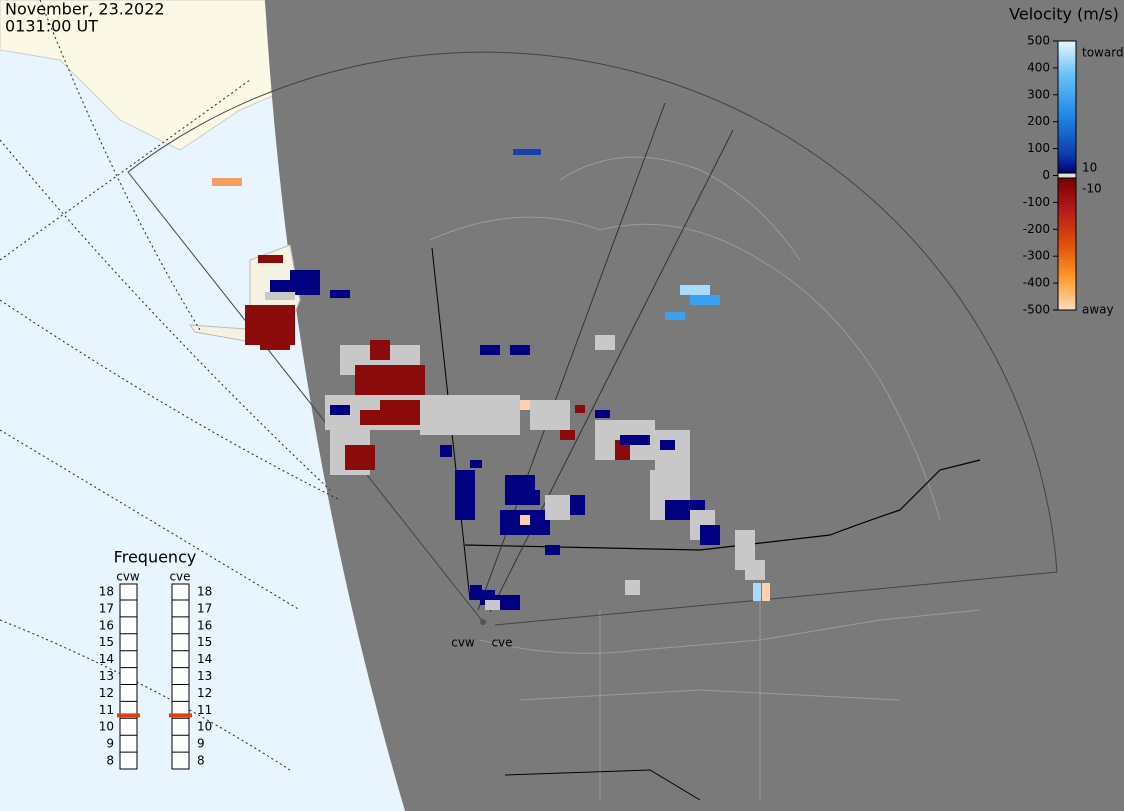 Image resolution: width=1124 pixels, height=811 pixels. Describe the element at coordinates (1038, 94) in the screenshot. I see `colorbar-tick-label: 300` at that location.